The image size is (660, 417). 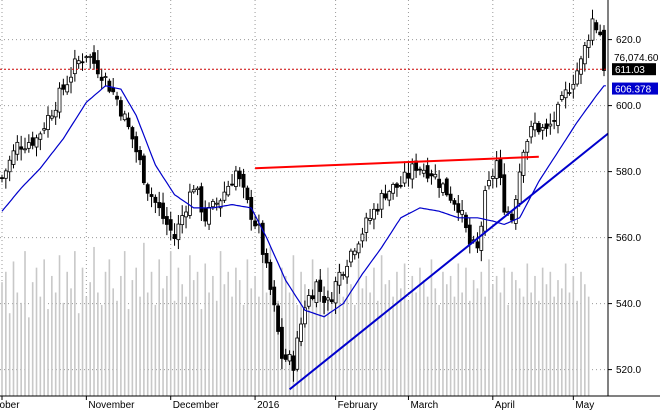 What do you see at coordinates (111, 405) in the screenshot?
I see `x-tick-label: November` at bounding box center [111, 405].